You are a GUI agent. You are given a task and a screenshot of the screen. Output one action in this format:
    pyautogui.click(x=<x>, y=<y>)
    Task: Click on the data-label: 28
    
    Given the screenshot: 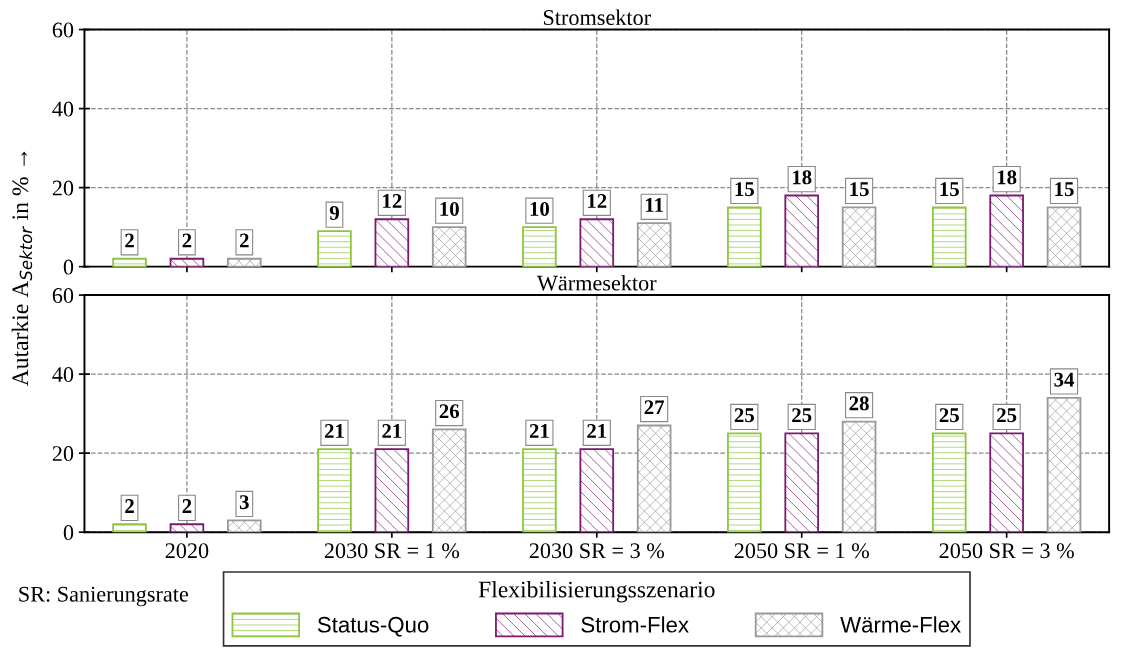 What is the action you would take?
    pyautogui.click(x=859, y=403)
    